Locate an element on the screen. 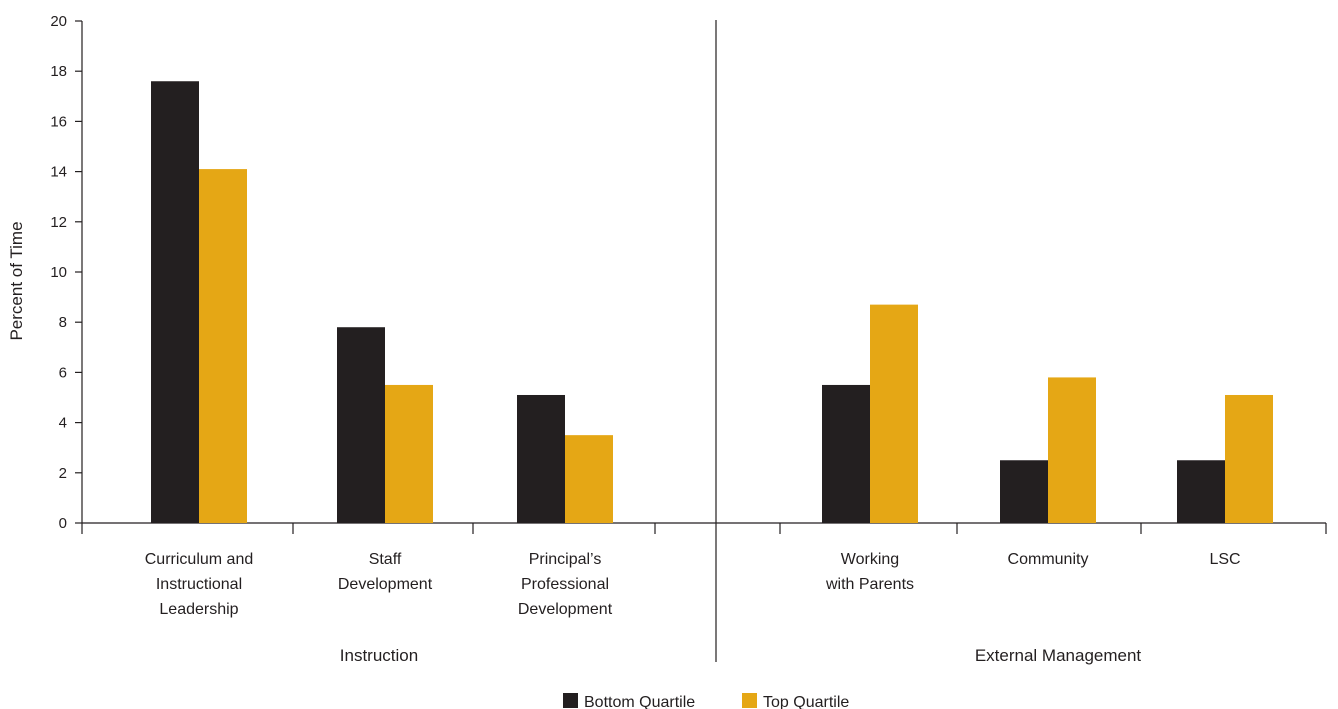 This screenshot has height=709, width=1338. x-category-label-line: with Parents is located at coordinates (869, 584).